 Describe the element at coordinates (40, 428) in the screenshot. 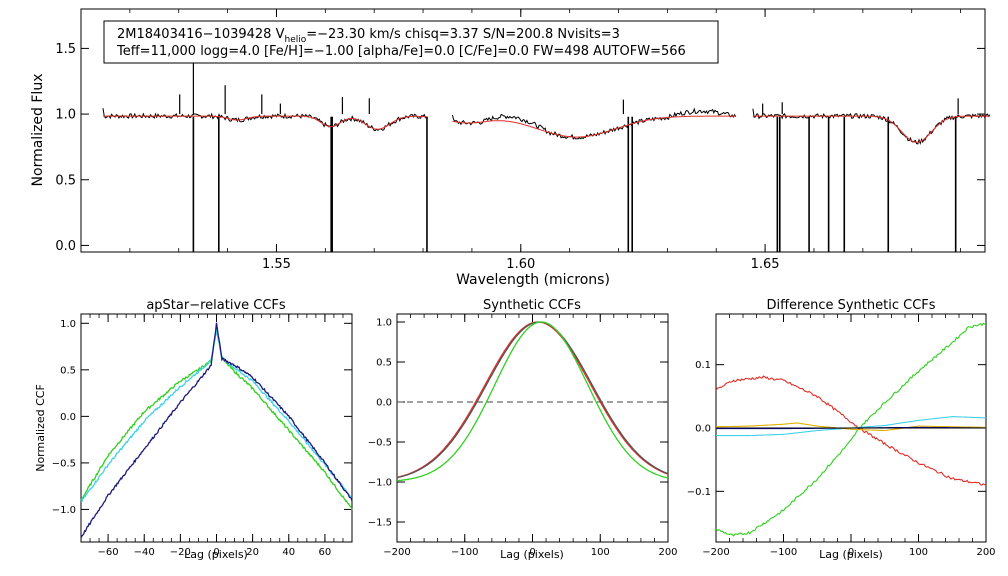

I see `apstar-ccf-ylabel: Normalized CCF` at that location.